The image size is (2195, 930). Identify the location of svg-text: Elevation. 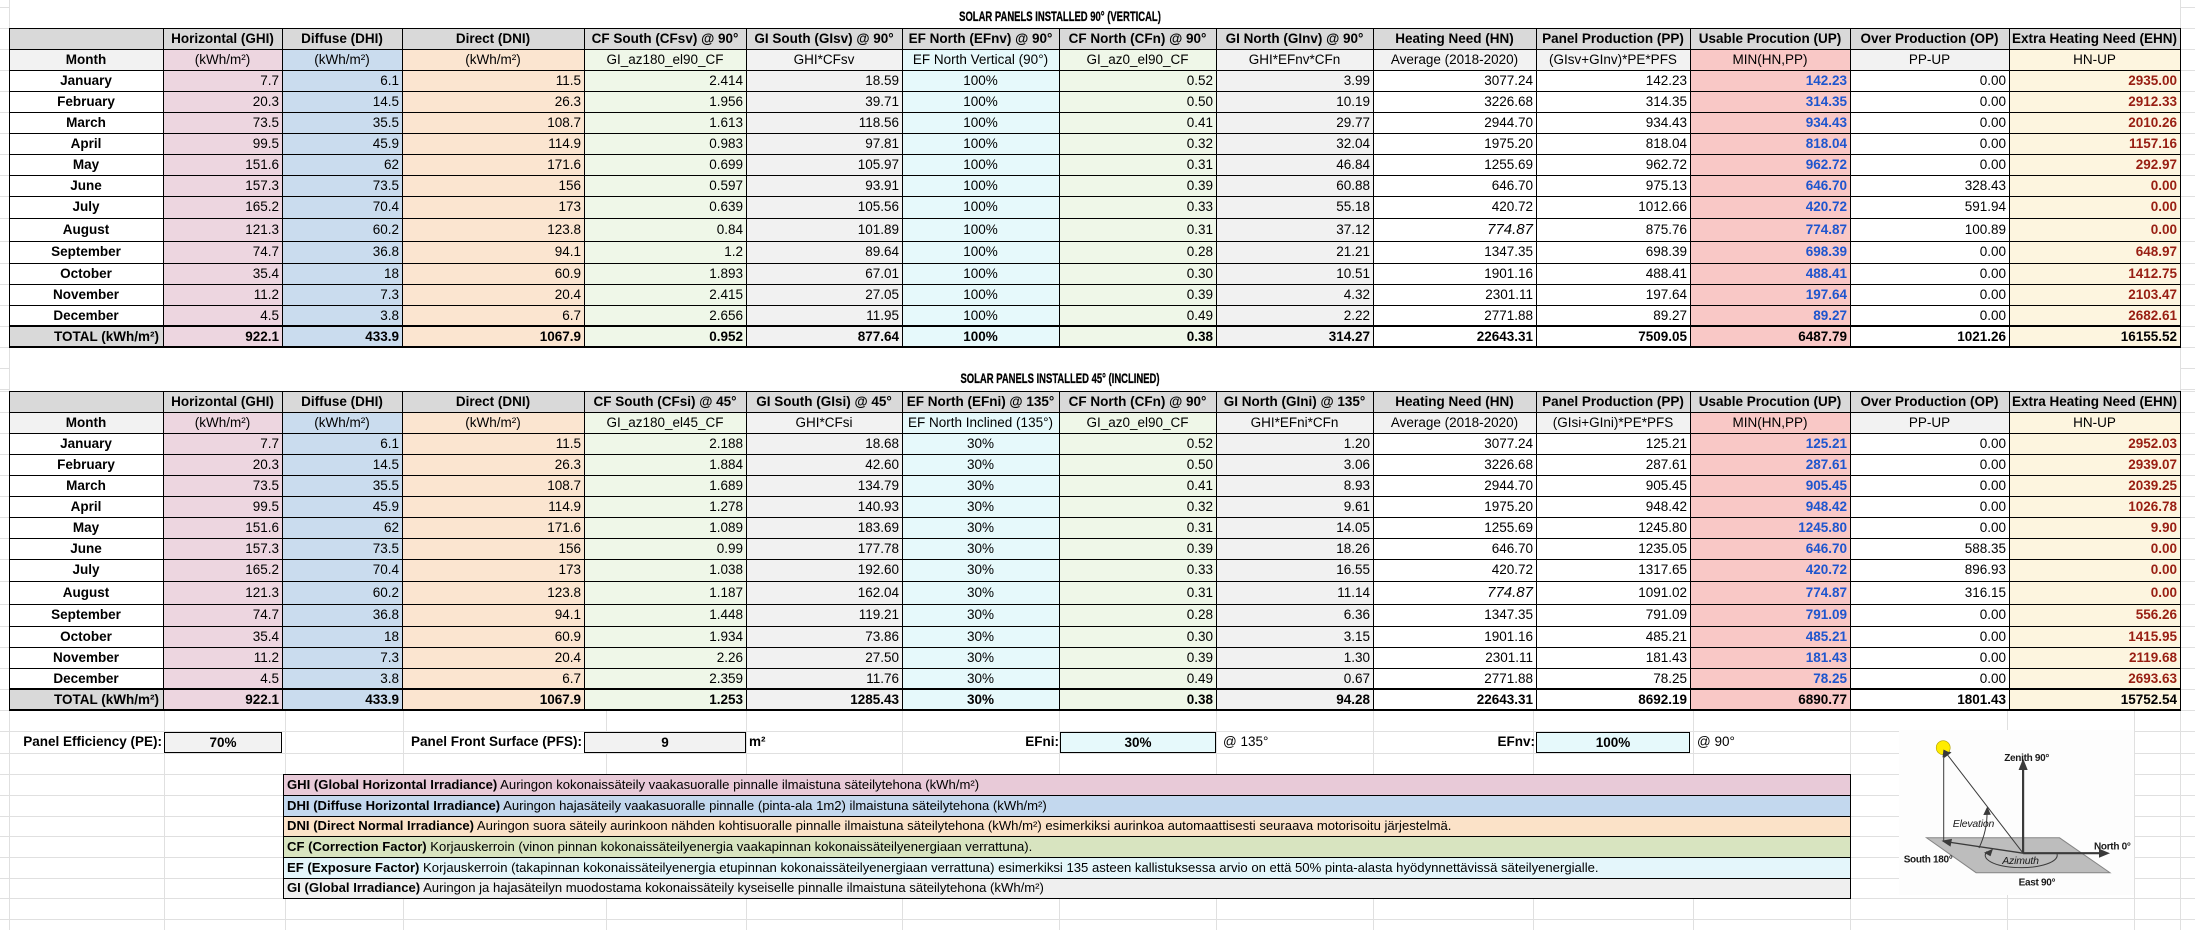
(1974, 824).